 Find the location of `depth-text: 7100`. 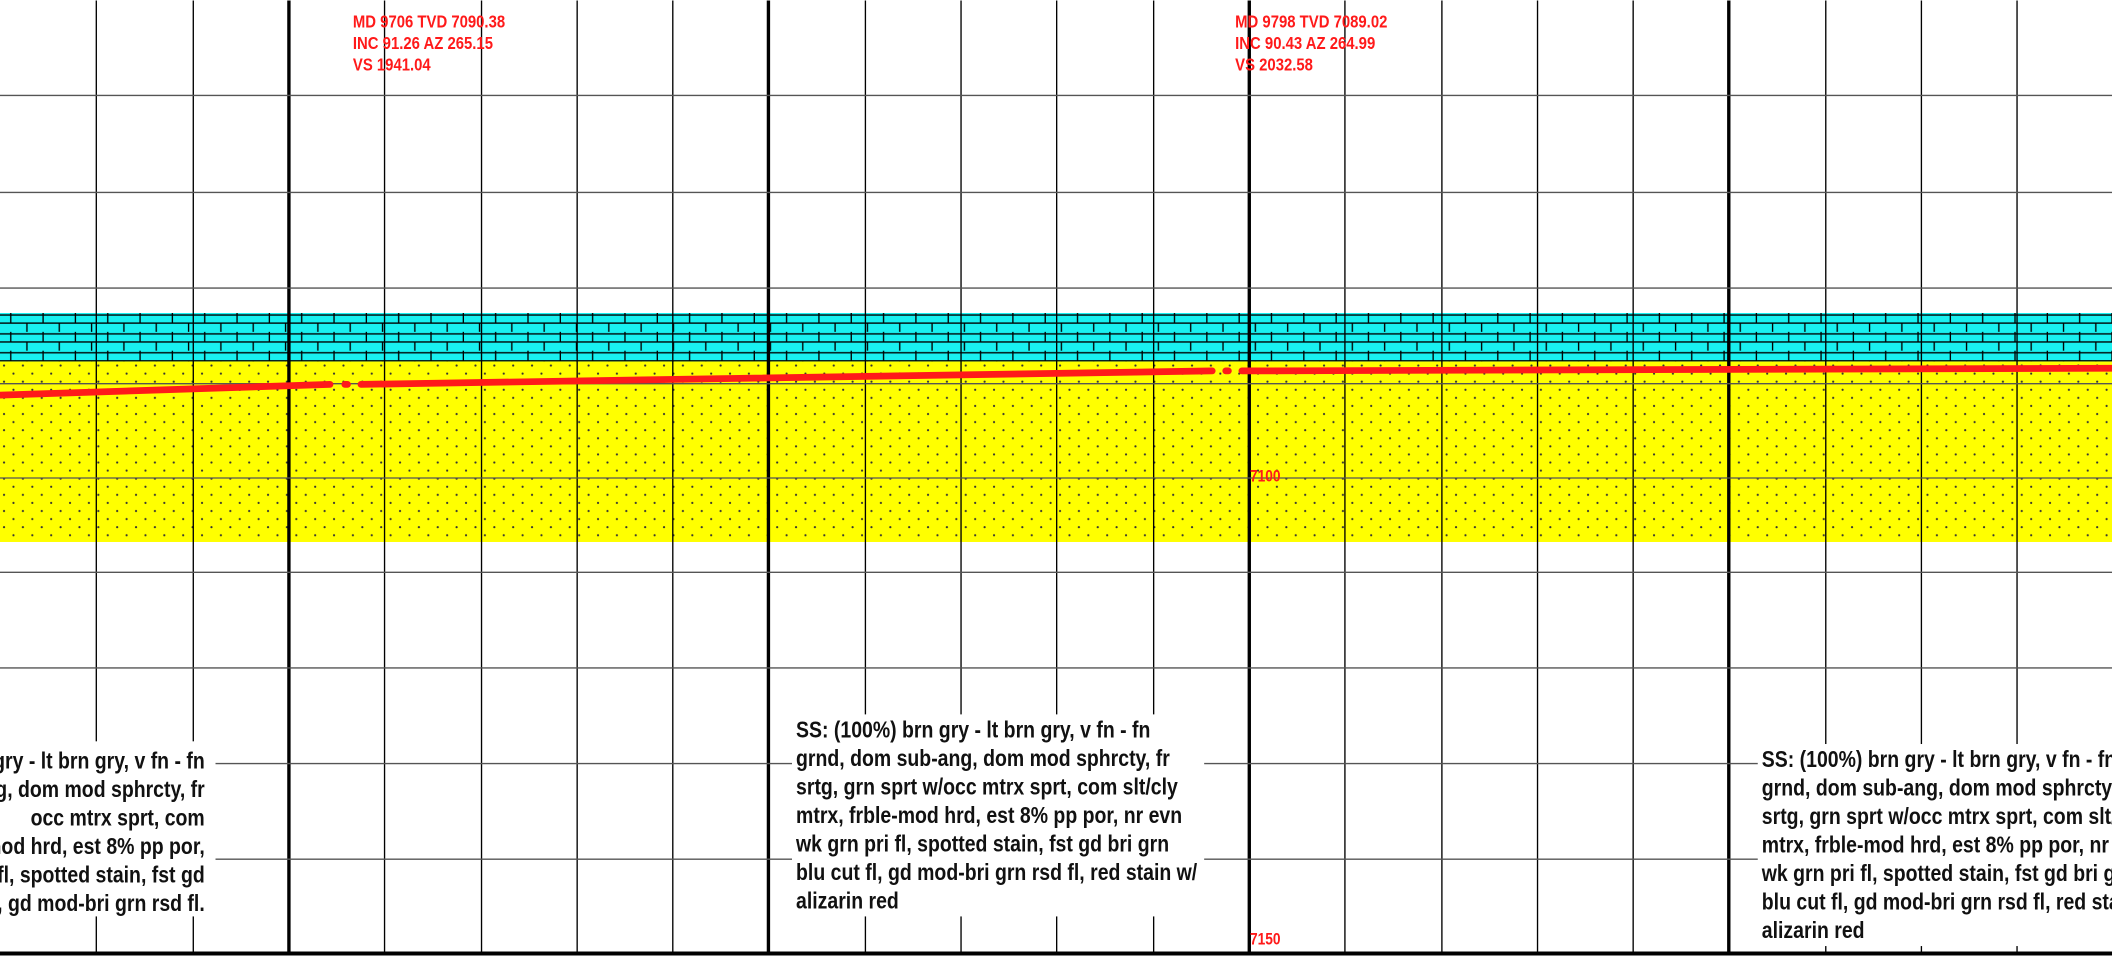

depth-text: 7100 is located at coordinates (1265, 476).